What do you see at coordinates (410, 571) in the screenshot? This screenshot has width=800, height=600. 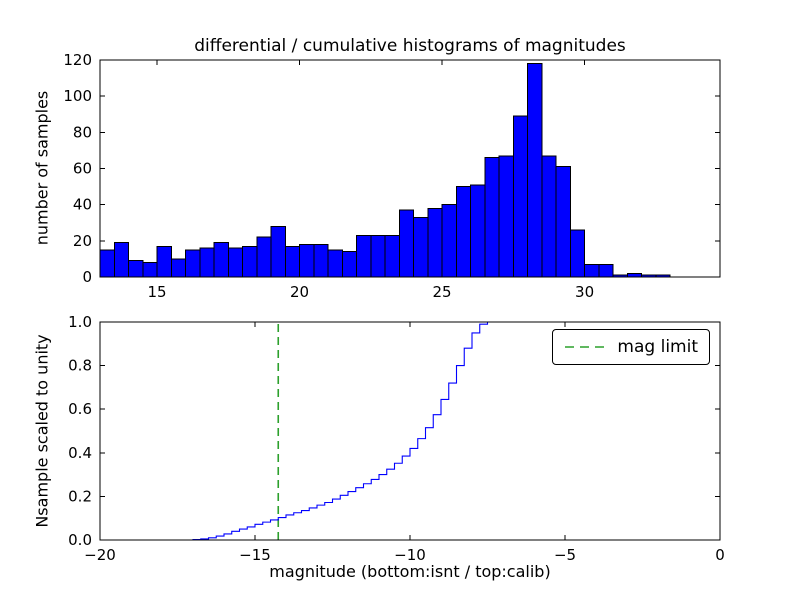 I see `bottom-x-axis-label: magnitude (bottom:isnt / top:calib)` at bounding box center [410, 571].